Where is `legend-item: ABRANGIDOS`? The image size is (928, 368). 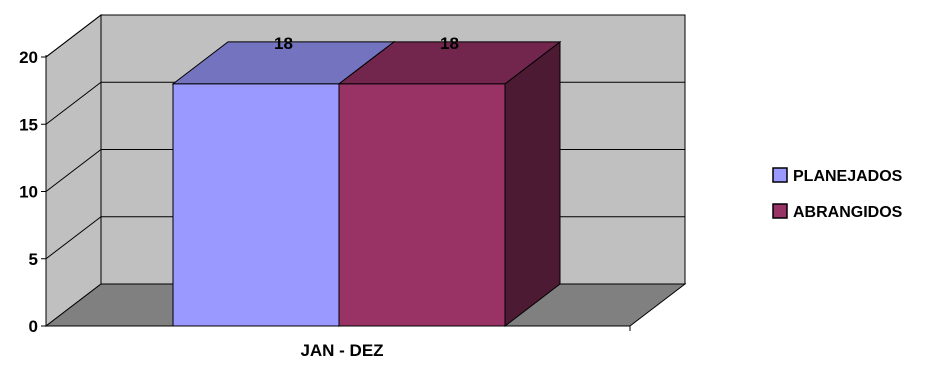
legend-item: ABRANGIDOS is located at coordinates (837, 212).